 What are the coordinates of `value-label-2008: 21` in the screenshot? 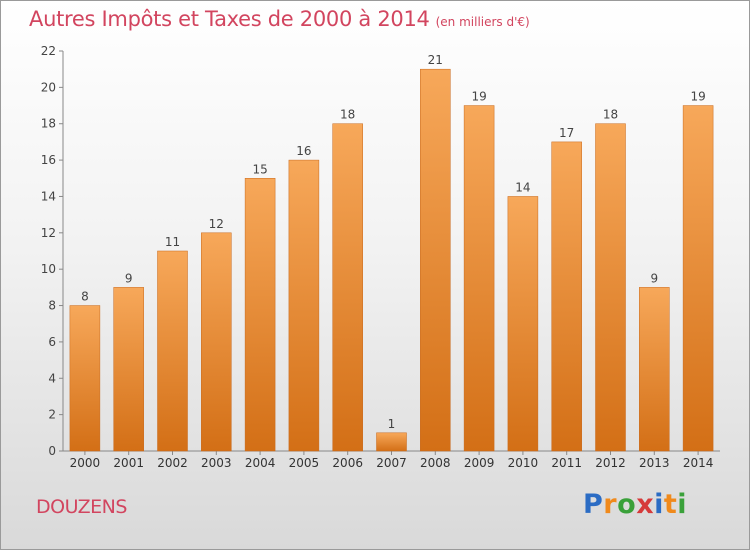 It's located at (435, 60).